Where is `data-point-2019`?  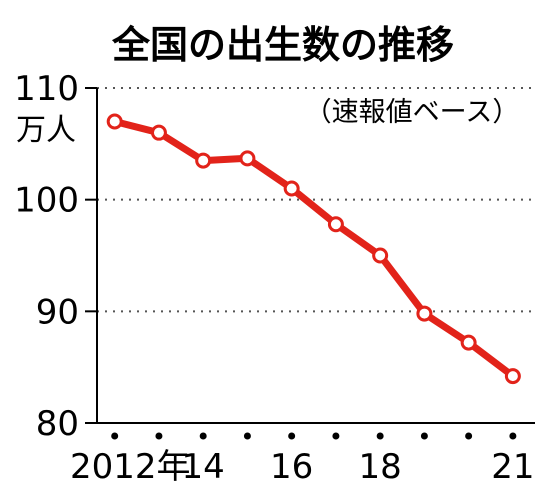
data-point-2019 is located at coordinates (424, 313).